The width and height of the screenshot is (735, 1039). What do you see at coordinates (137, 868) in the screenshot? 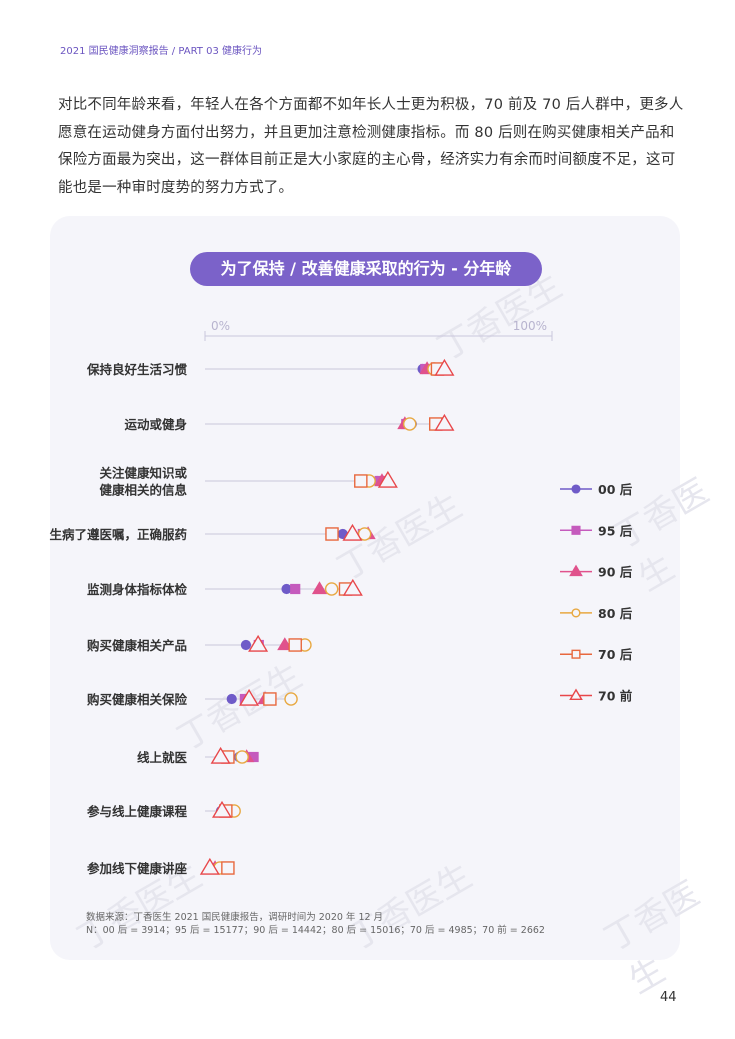
I see `category-label: 参加线下健康讲座` at bounding box center [137, 868].